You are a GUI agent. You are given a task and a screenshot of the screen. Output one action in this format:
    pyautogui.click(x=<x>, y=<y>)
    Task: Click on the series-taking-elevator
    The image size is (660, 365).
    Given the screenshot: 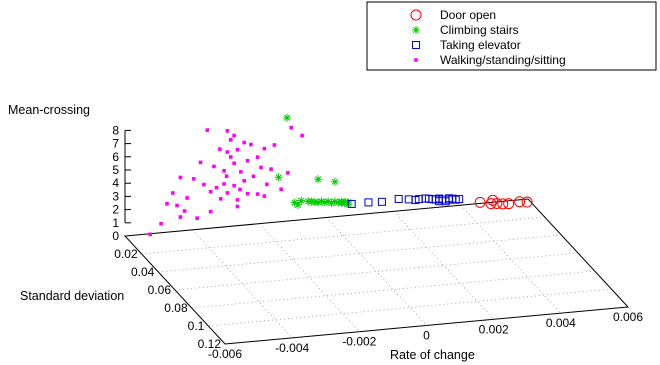 What is the action you would take?
    pyautogui.click(x=405, y=201)
    